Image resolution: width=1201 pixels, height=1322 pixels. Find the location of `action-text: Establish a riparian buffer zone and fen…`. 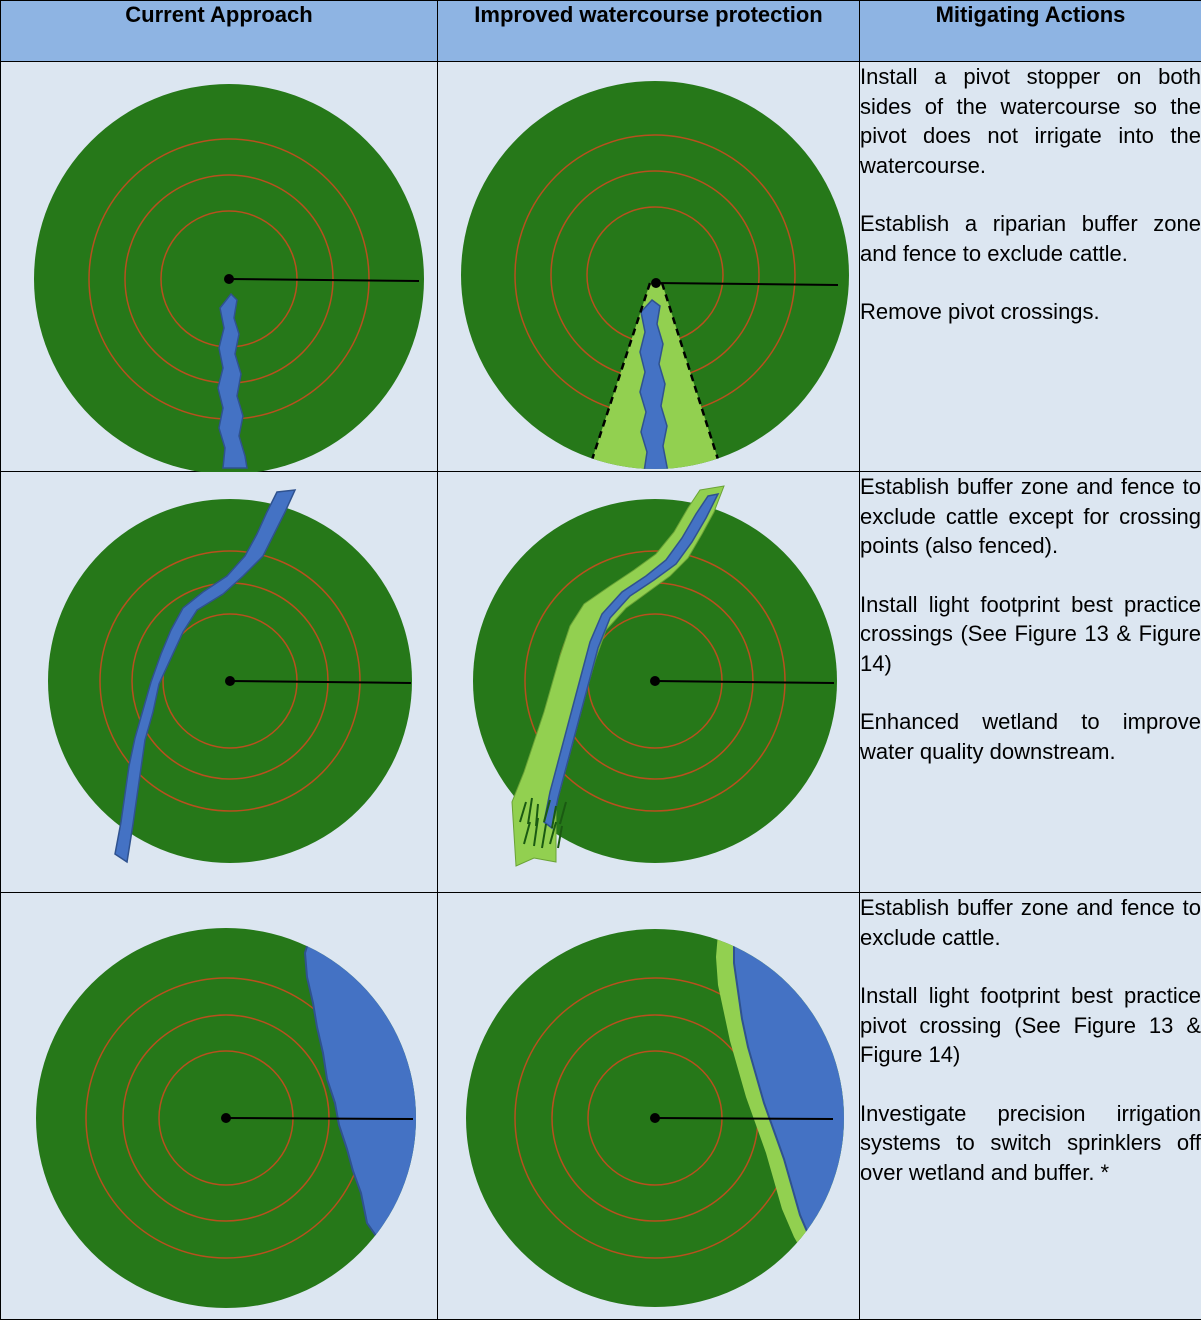

action-text: Establish a riparian buffer zone and fen… is located at coordinates (1030, 238).